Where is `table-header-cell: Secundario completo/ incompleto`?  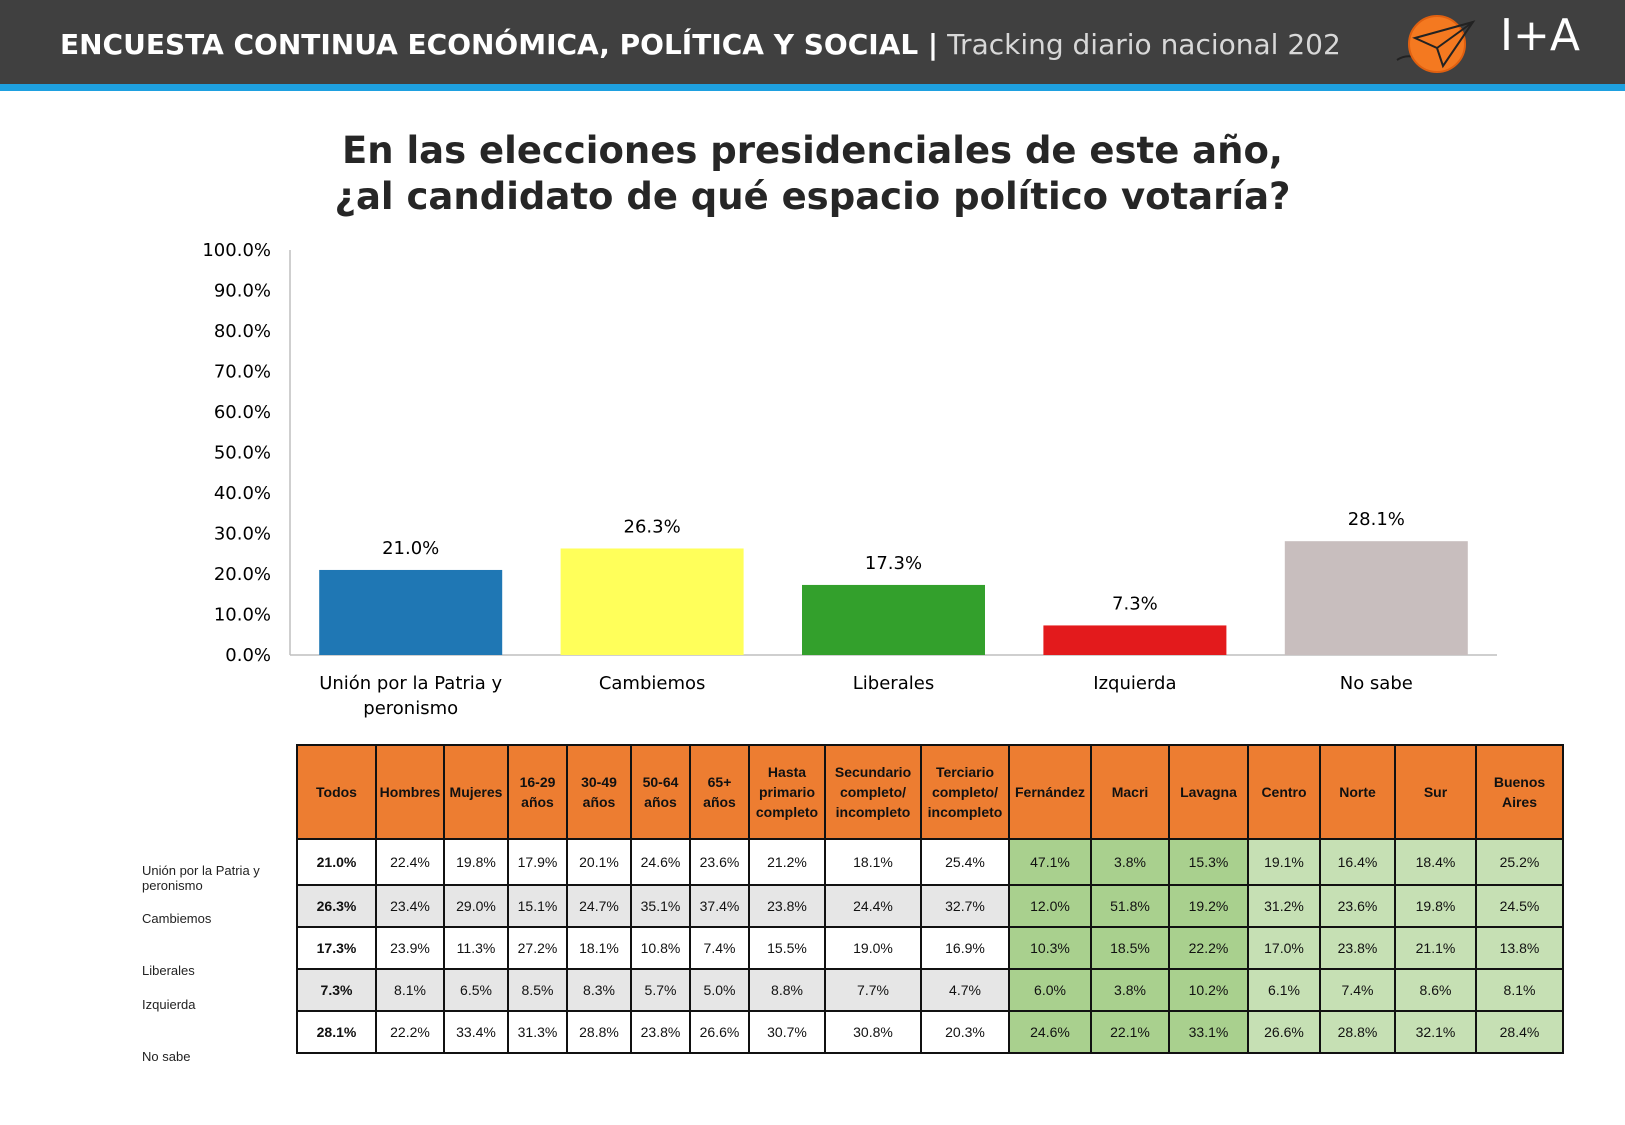 table-header-cell: Secundario completo/ incompleto is located at coordinates (873, 792).